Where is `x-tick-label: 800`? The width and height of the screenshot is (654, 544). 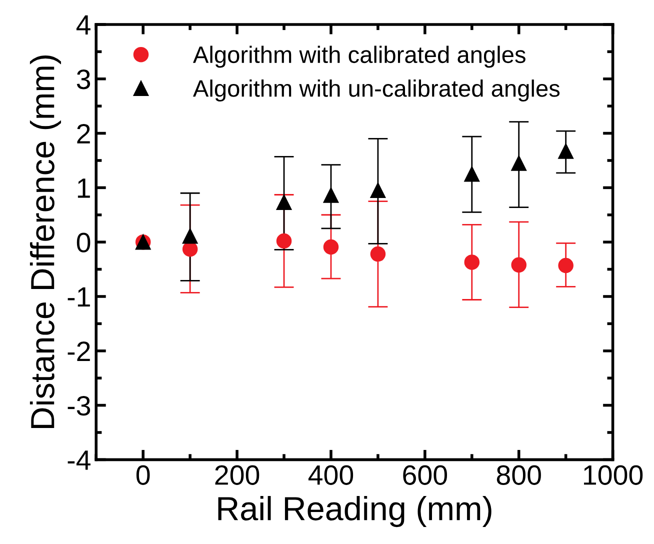
x-tick-label: 800 is located at coordinates (518, 475).